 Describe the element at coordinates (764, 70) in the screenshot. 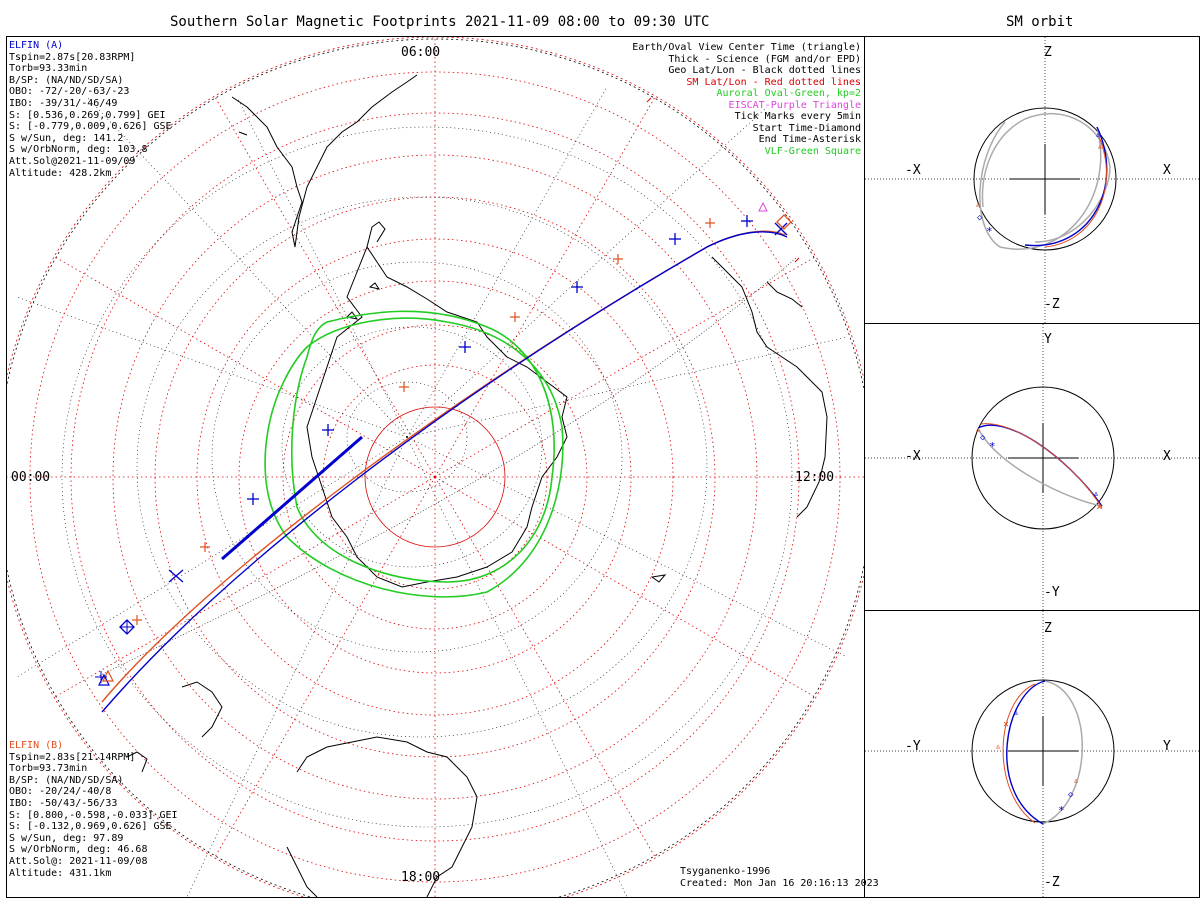

I see `legend-item: Geo Lat/Lon - Black dotted lines` at that location.